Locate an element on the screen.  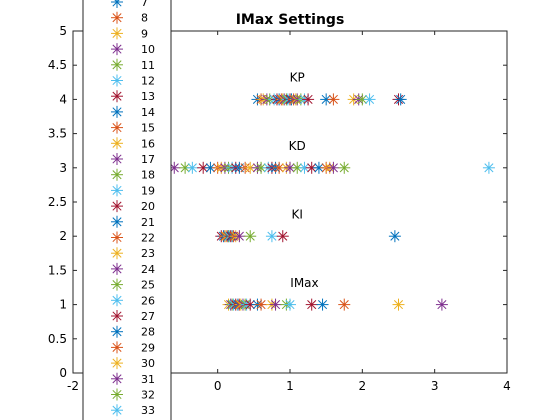
y-tick-label: 0 is located at coordinates (63, 373).